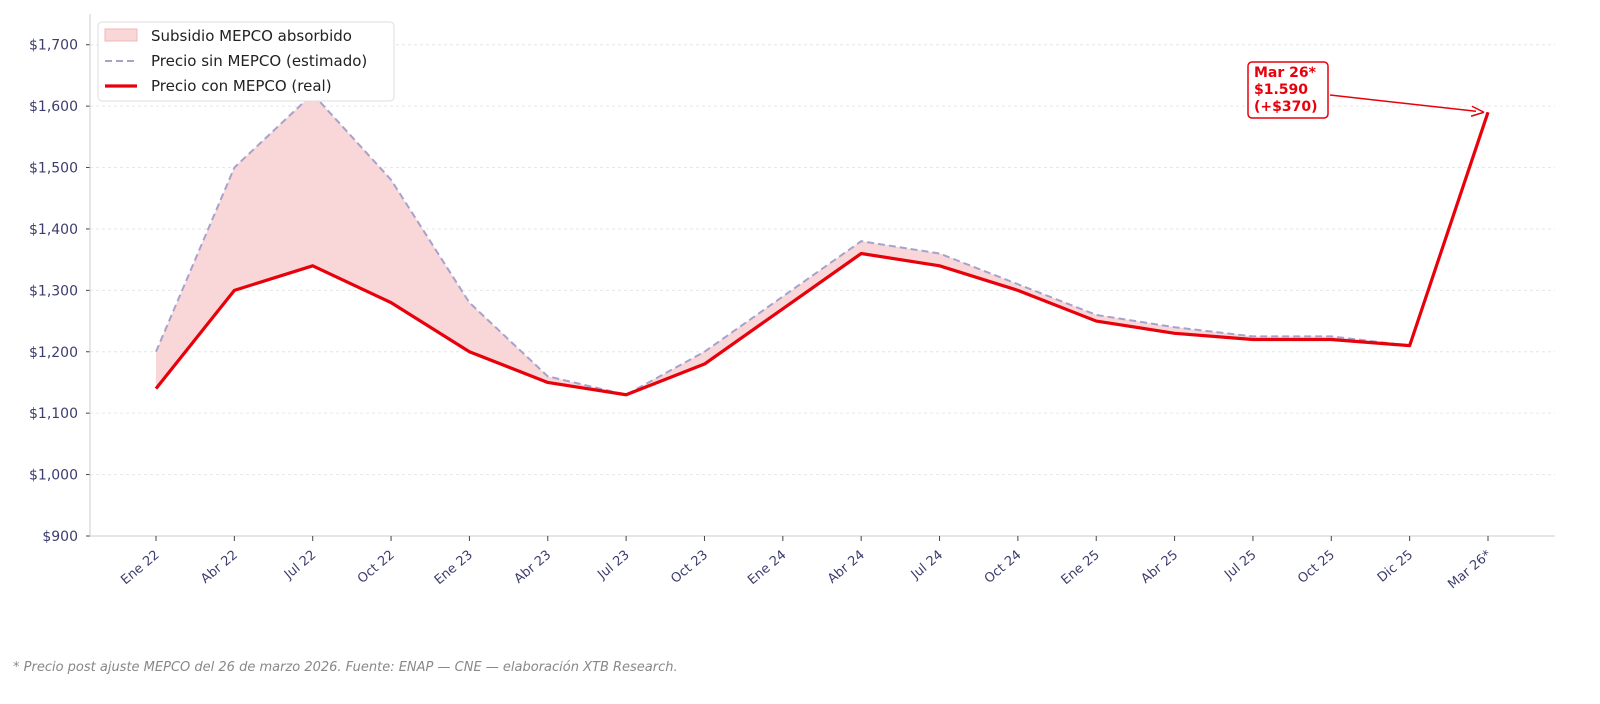 The width and height of the screenshot is (1600, 704). I want to click on annotation-arrow, so click(1403, 103).